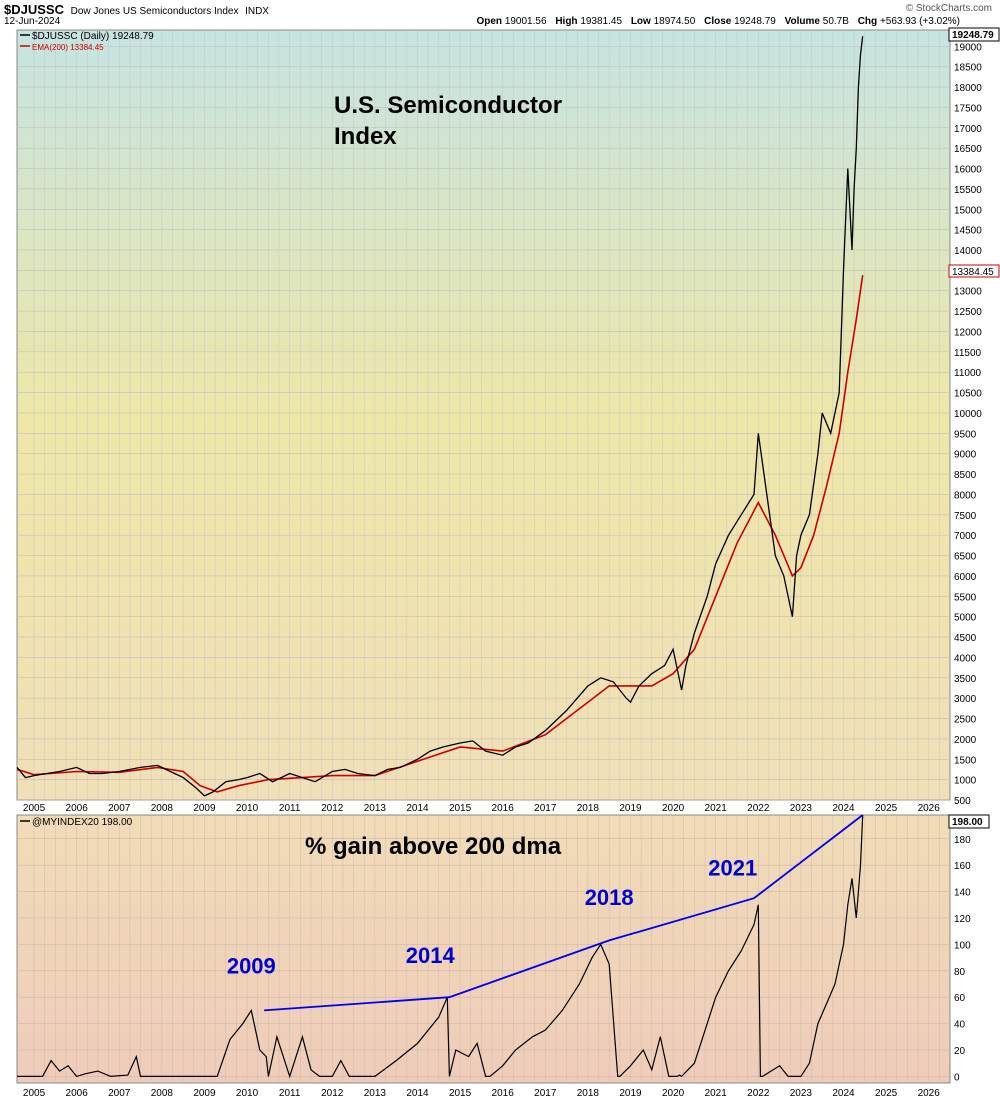 Image resolution: width=1000 pixels, height=1100 pixels. Describe the element at coordinates (162, 1093) in the screenshot. I see `gain-xtick-label: 2008` at that location.